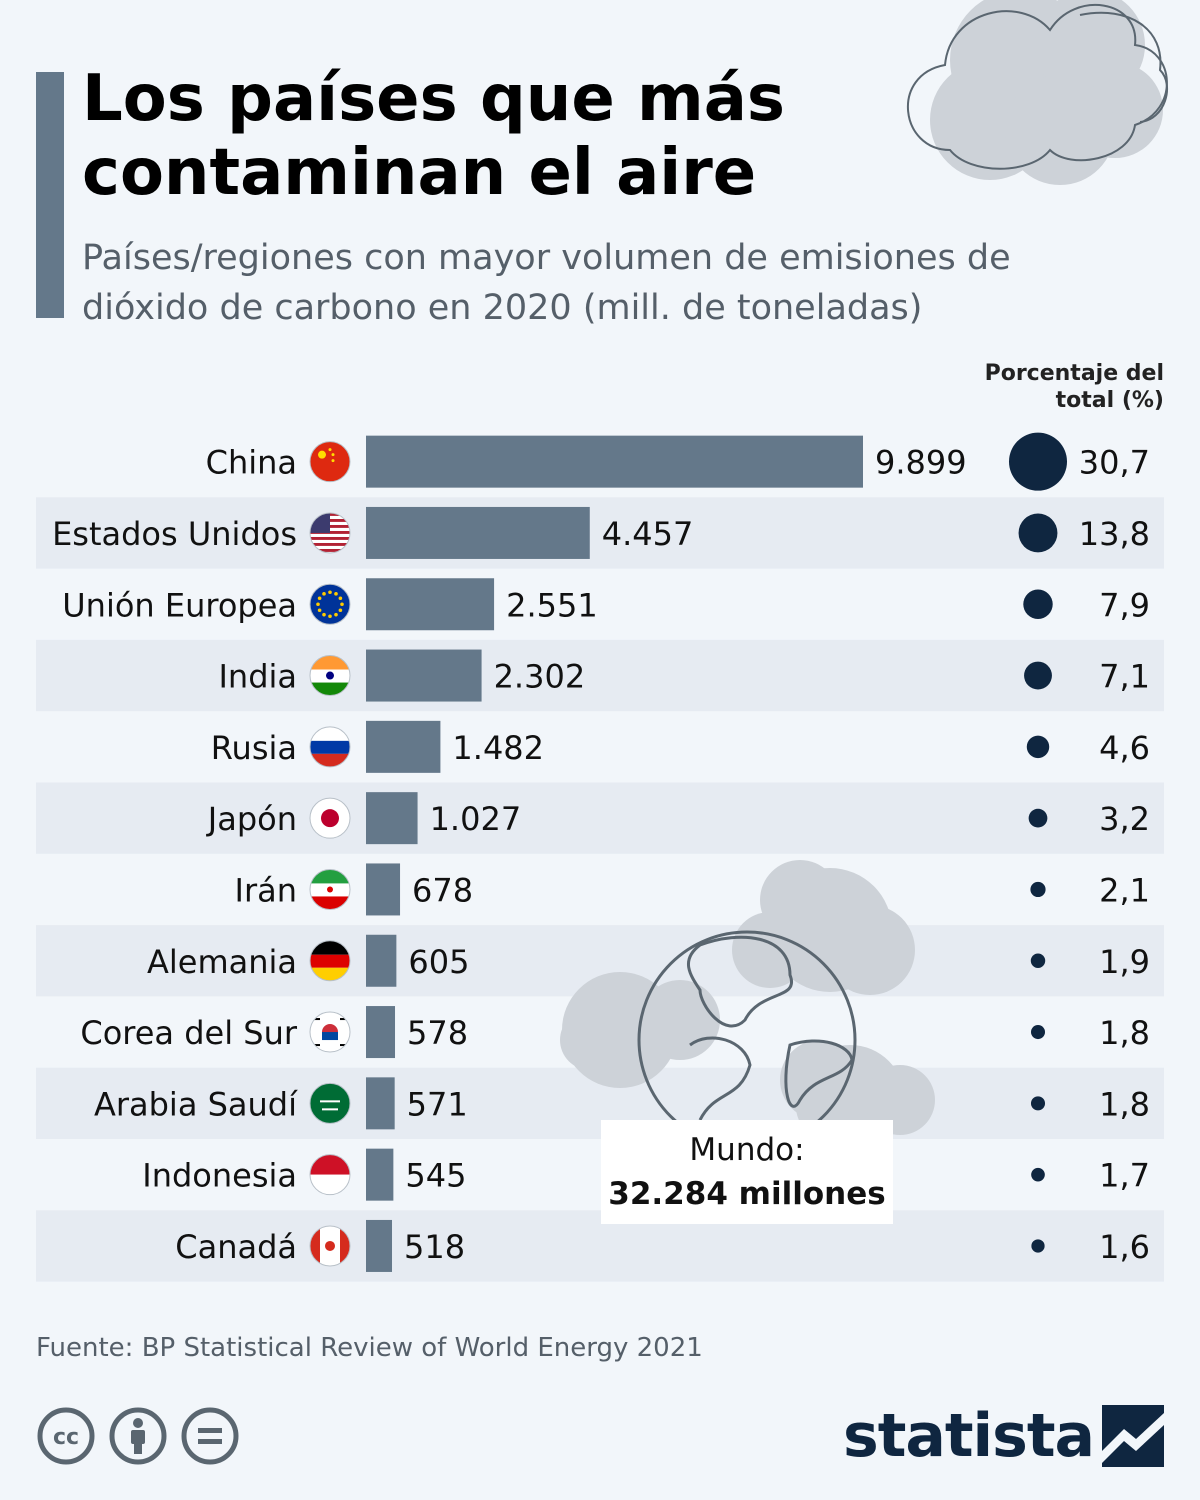  I want to click on bar-value-label: 2.551, so click(552, 605).